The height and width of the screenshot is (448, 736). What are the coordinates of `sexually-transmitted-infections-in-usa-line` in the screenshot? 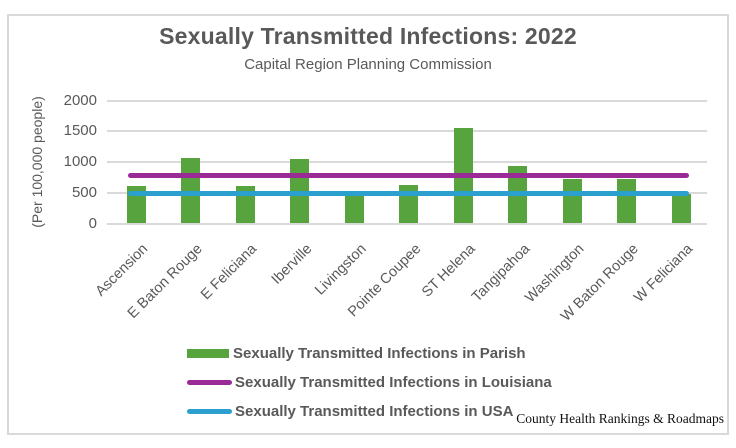 It's located at (408, 193).